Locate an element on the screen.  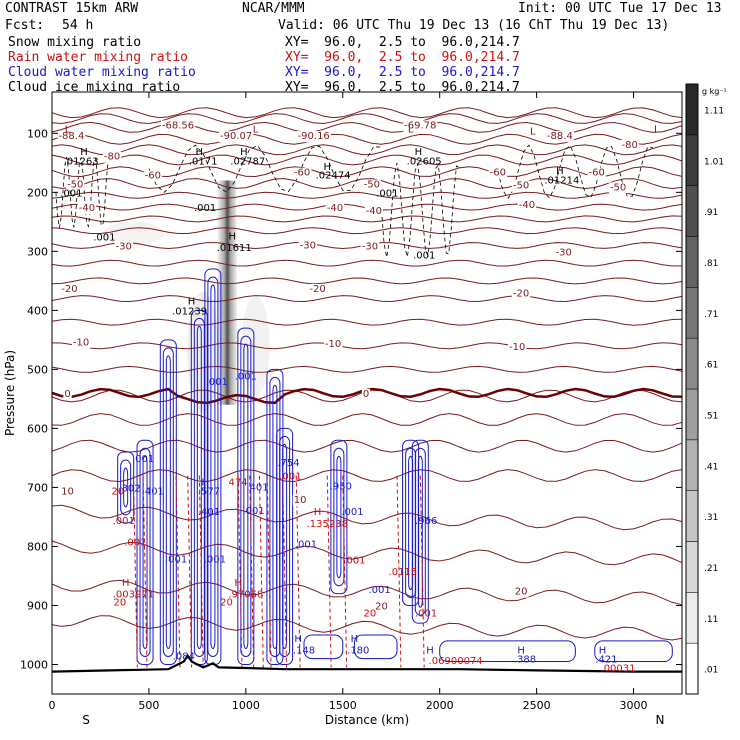
colorbar-tick-label: .21 is located at coordinates (711, 569).